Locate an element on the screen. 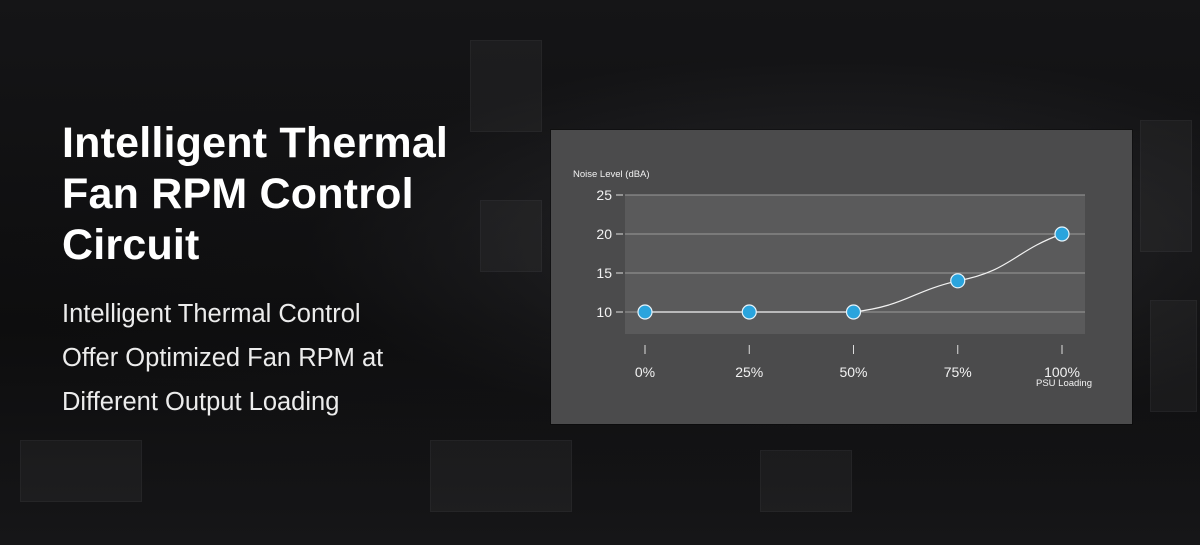  x-axis-title: PSU Loading is located at coordinates (1064, 383).